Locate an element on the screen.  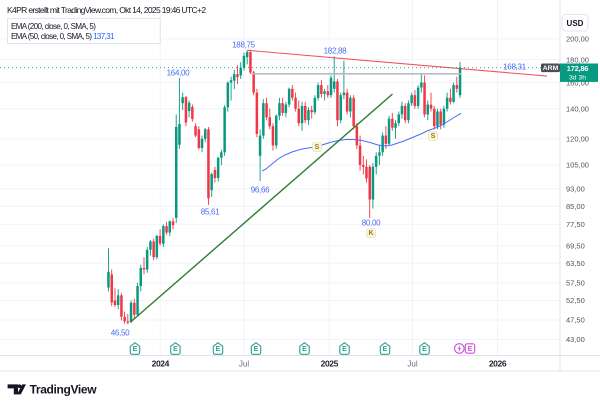
svg-text: 168,31 is located at coordinates (515, 66).